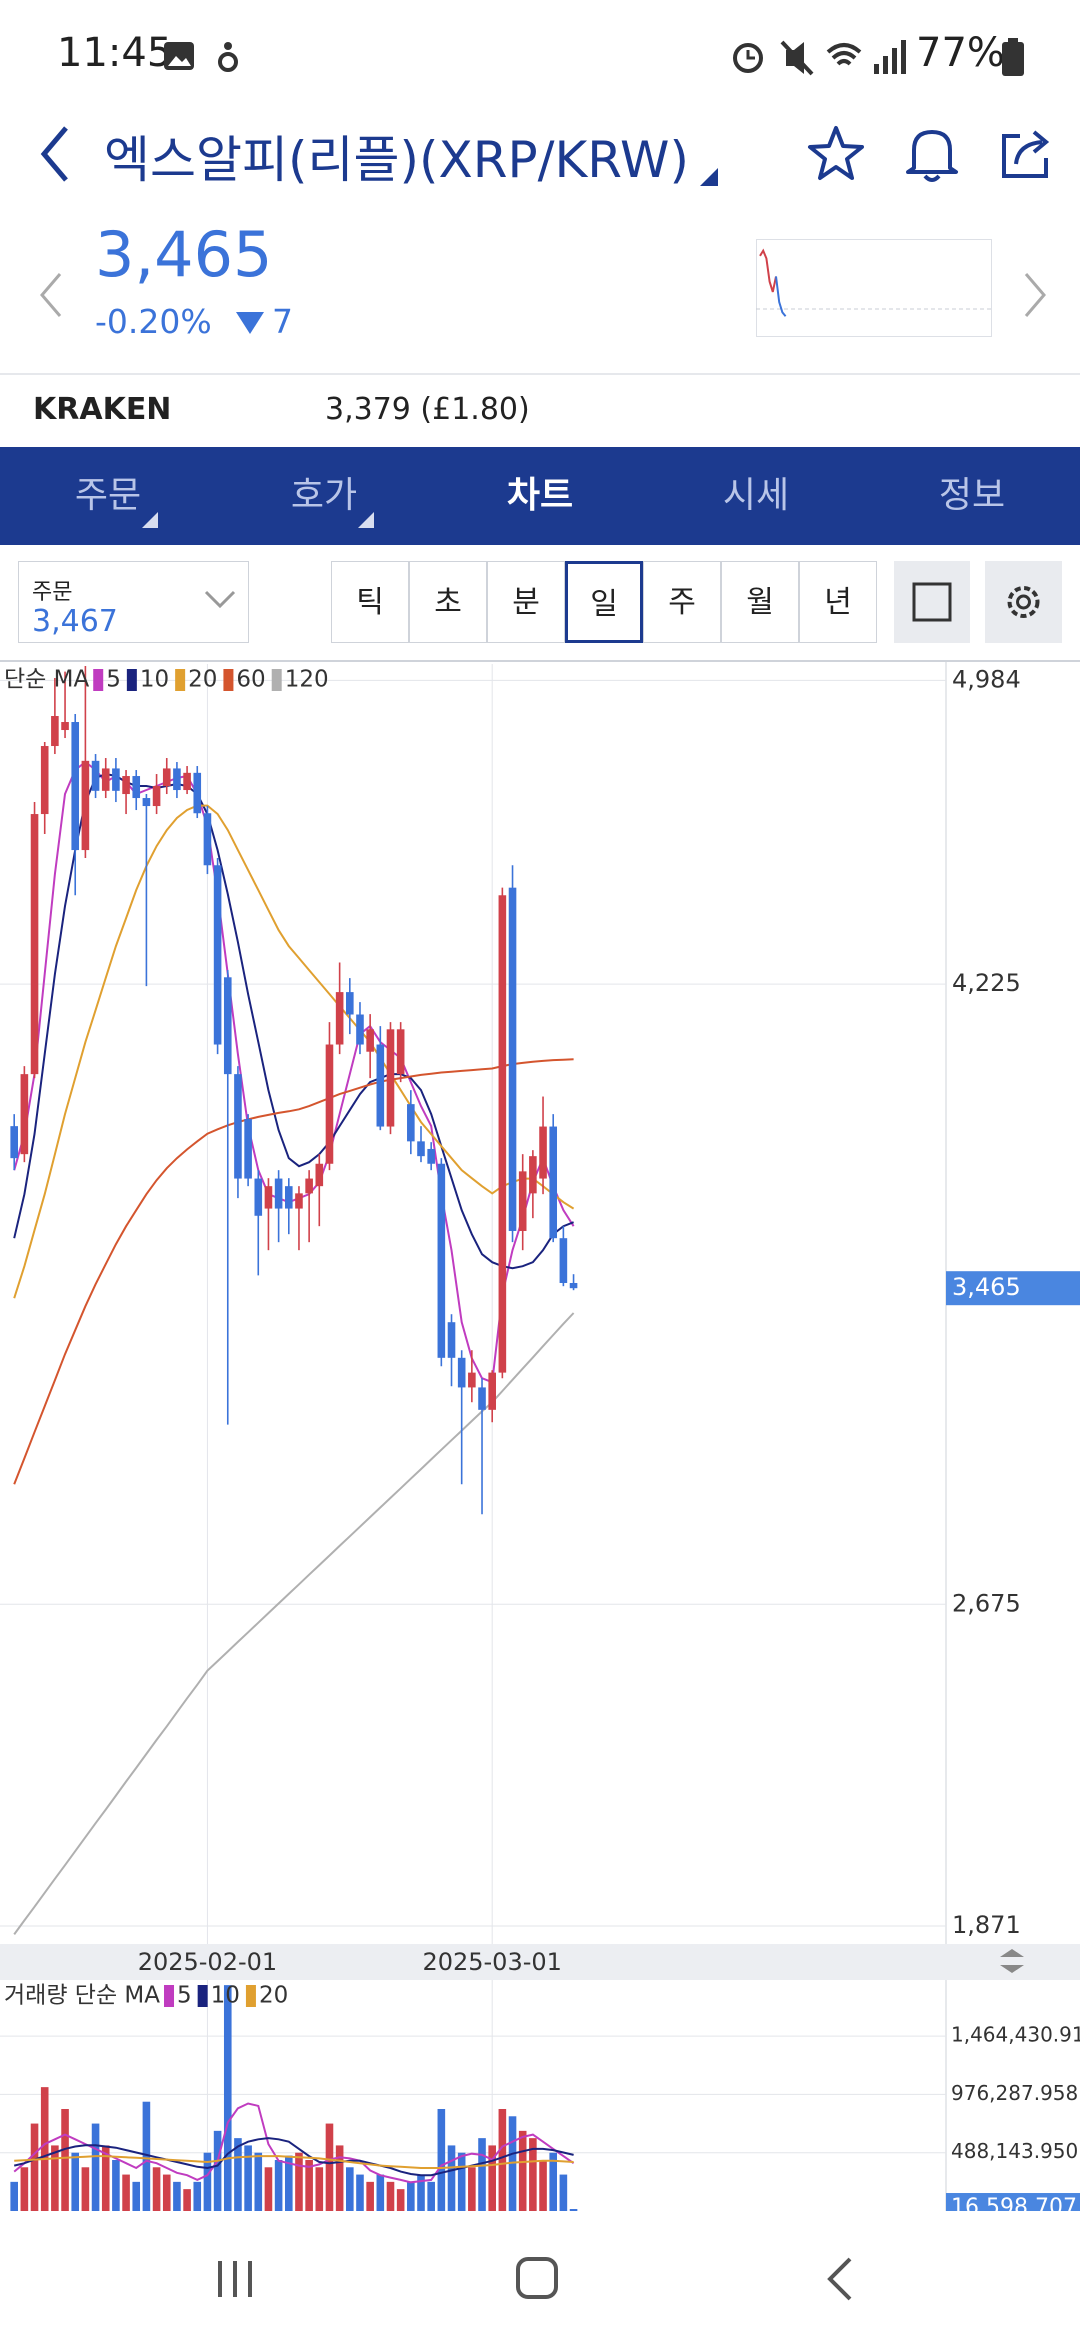 The height and width of the screenshot is (2340, 1080). Describe the element at coordinates (709, 177) in the screenshot. I see `title-dropdown` at that location.